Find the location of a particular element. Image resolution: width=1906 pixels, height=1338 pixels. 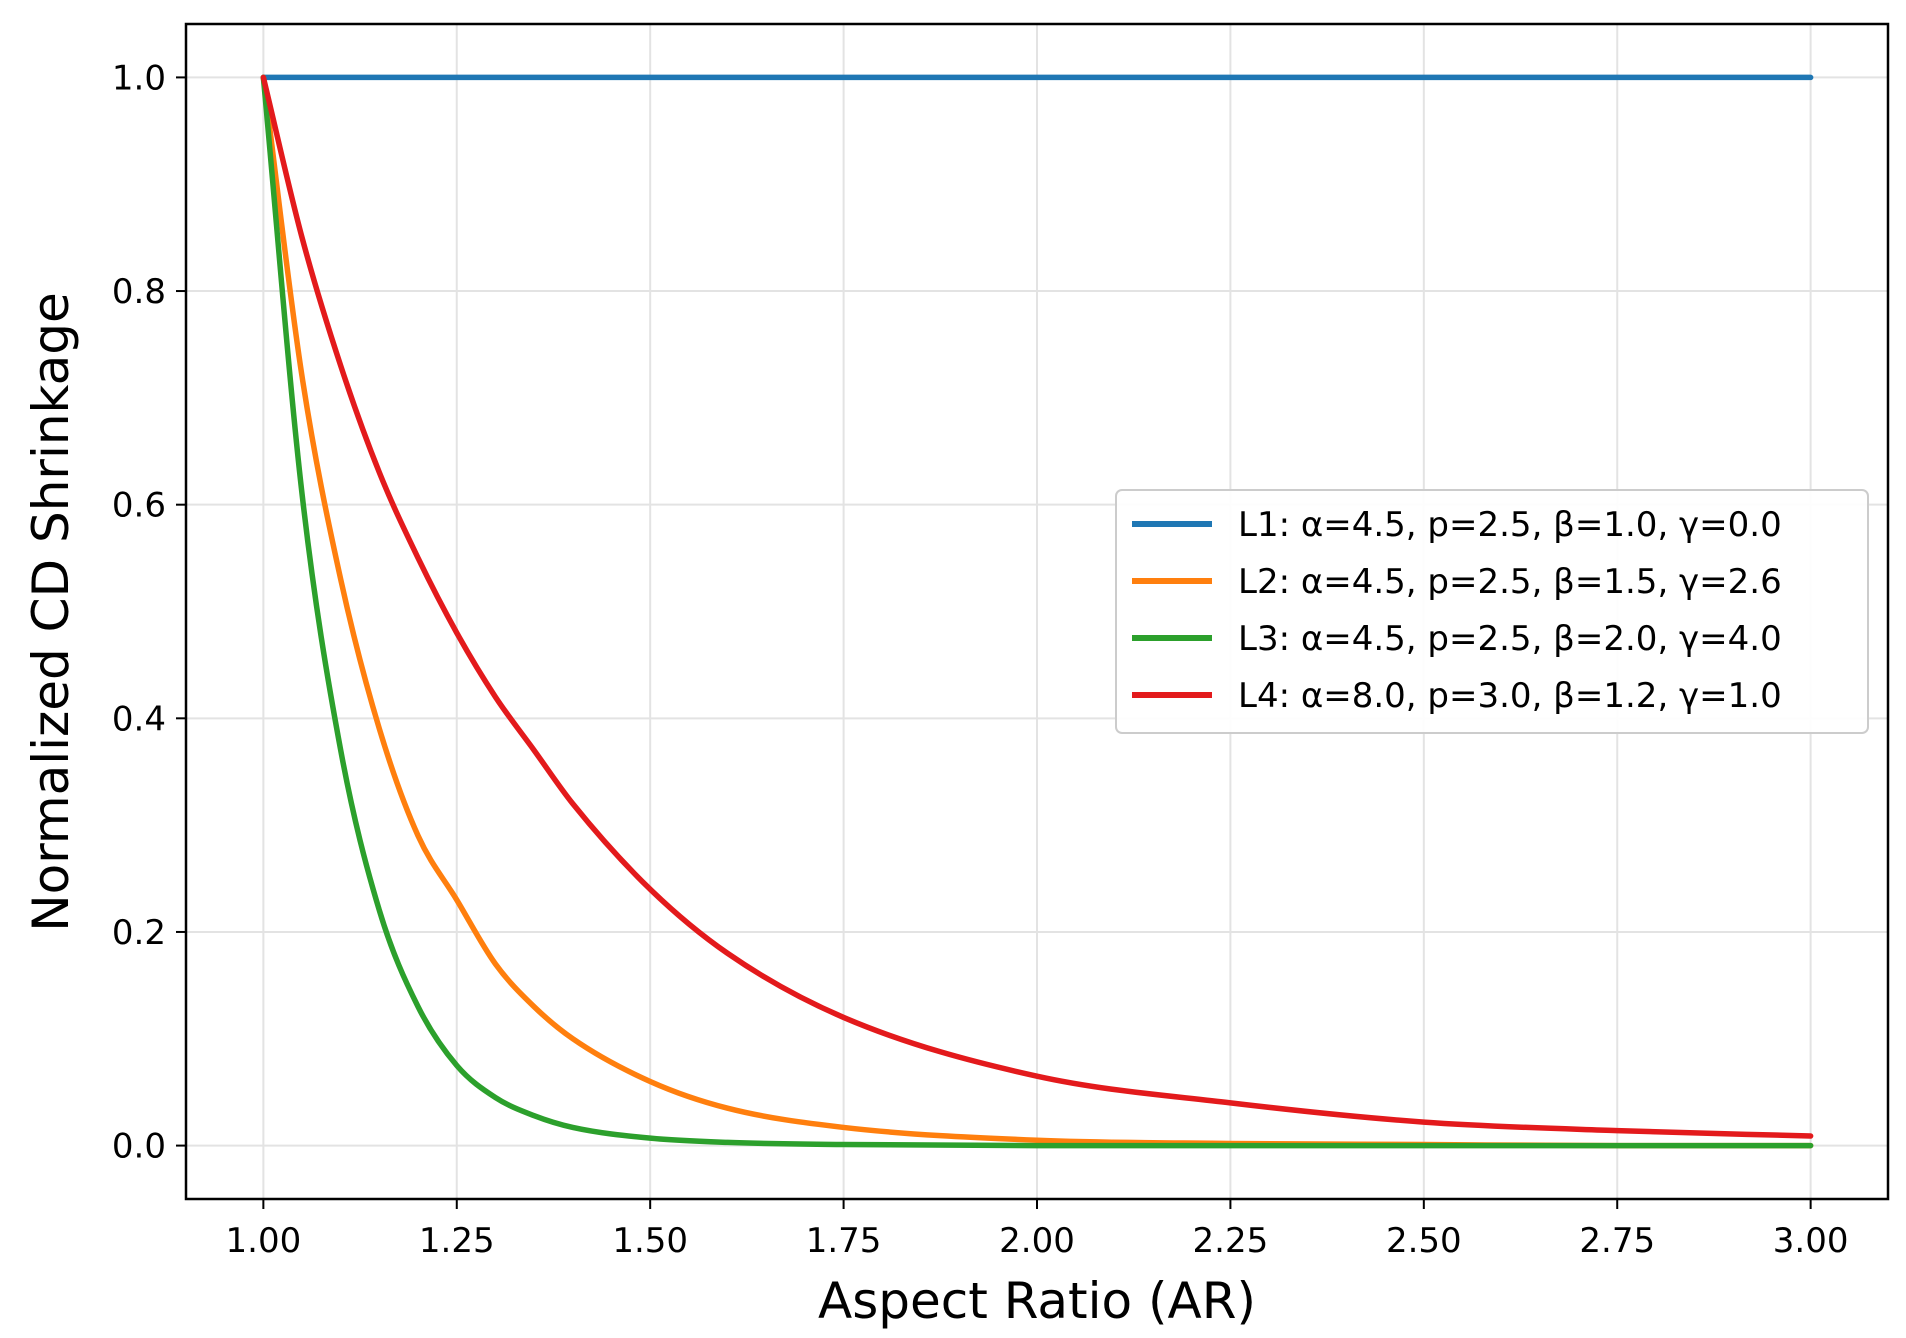

x-tick-label: 1.50 is located at coordinates (650, 1241).